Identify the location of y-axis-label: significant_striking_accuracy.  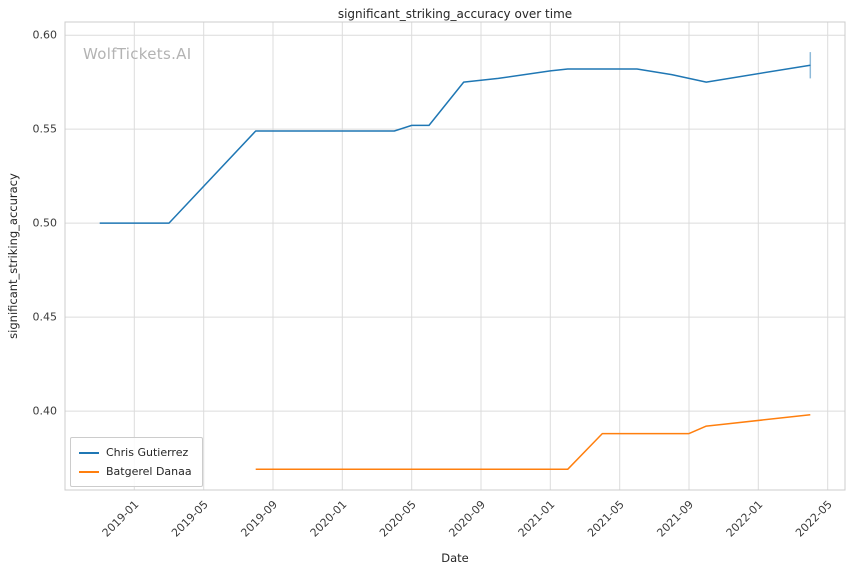
(13, 256).